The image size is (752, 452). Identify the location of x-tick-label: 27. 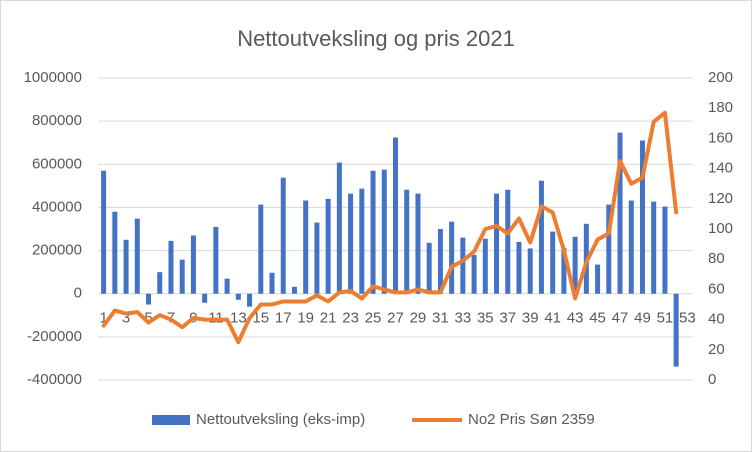
(395, 318).